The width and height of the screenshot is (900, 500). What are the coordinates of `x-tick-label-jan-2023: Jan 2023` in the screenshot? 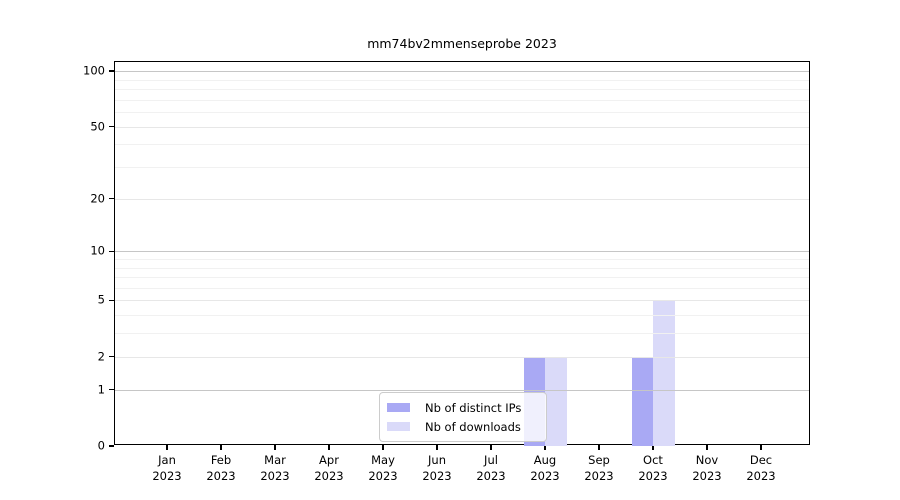 It's located at (167, 468).